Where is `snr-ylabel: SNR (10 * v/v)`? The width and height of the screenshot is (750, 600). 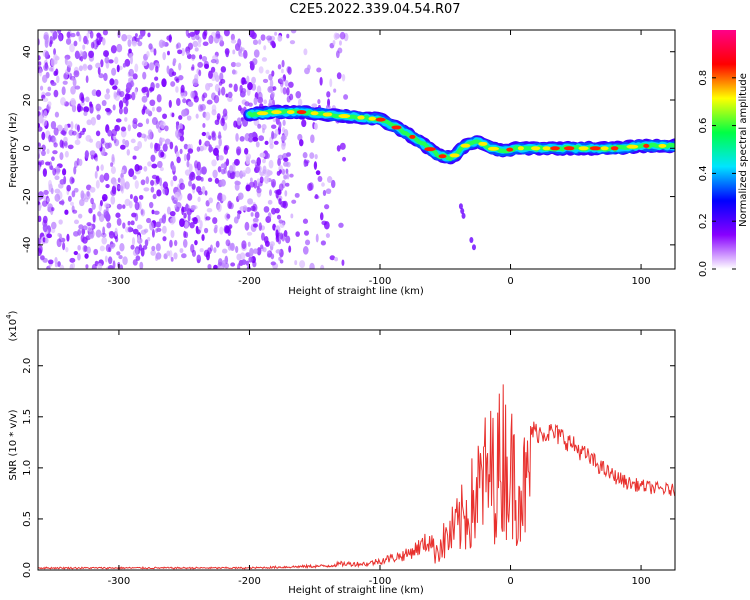 snr-ylabel: SNR (10 * v/v) is located at coordinates (13, 444).